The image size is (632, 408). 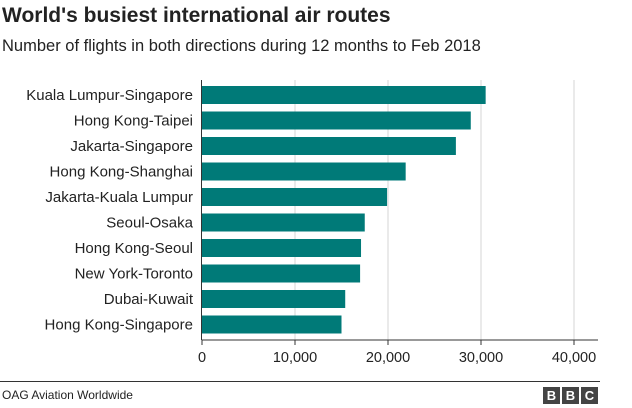 What do you see at coordinates (589, 395) in the screenshot?
I see `logo-letter-c: C` at bounding box center [589, 395].